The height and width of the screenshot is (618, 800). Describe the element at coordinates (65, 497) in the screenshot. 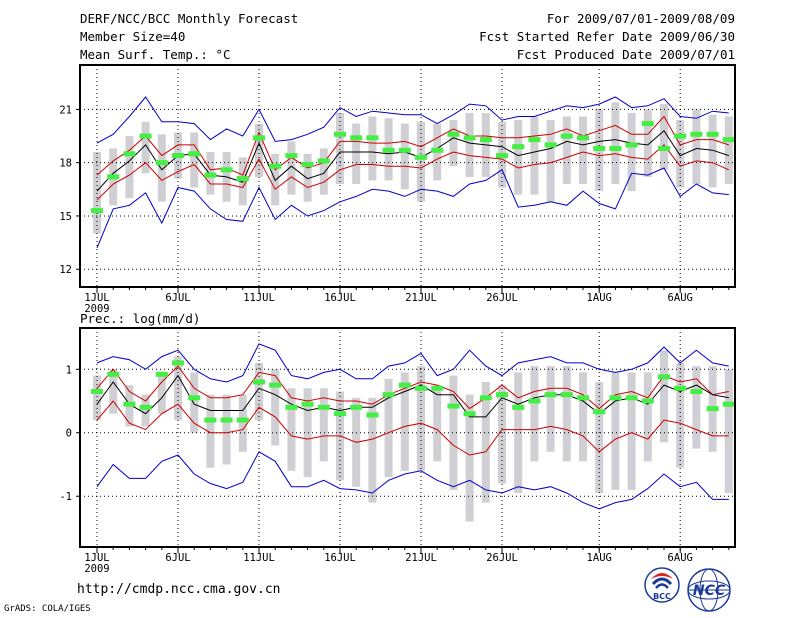

I see `prec-ytick-label: -1` at that location.